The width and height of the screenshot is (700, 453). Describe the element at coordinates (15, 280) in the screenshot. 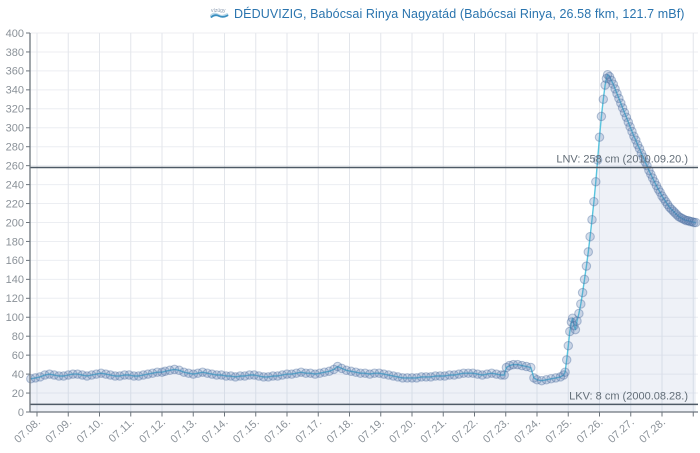

I see `y-tick-label: 140` at that location.